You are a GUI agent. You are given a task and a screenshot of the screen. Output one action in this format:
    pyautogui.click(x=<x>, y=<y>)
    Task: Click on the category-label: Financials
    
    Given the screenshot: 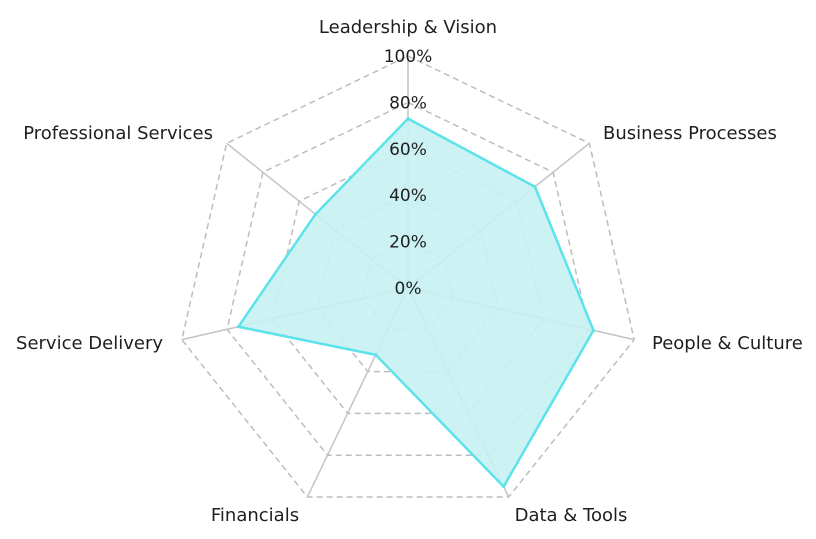 What is the action you would take?
    pyautogui.click(x=255, y=515)
    